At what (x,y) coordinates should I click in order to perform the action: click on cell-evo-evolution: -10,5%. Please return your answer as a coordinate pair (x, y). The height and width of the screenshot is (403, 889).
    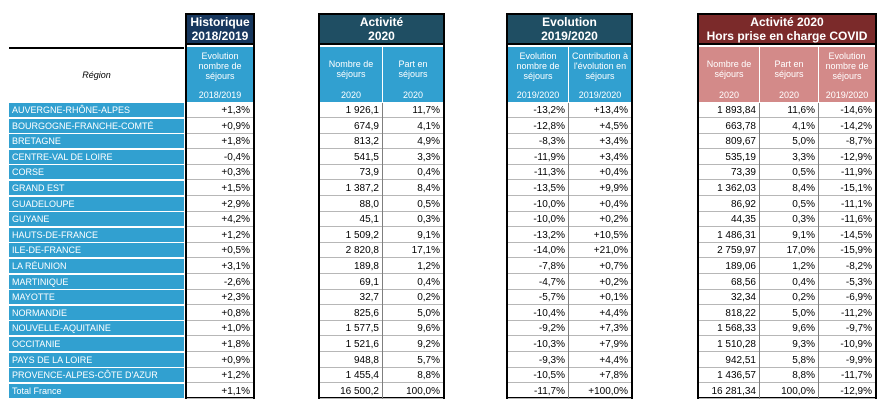
    Looking at the image, I should click on (538, 375).